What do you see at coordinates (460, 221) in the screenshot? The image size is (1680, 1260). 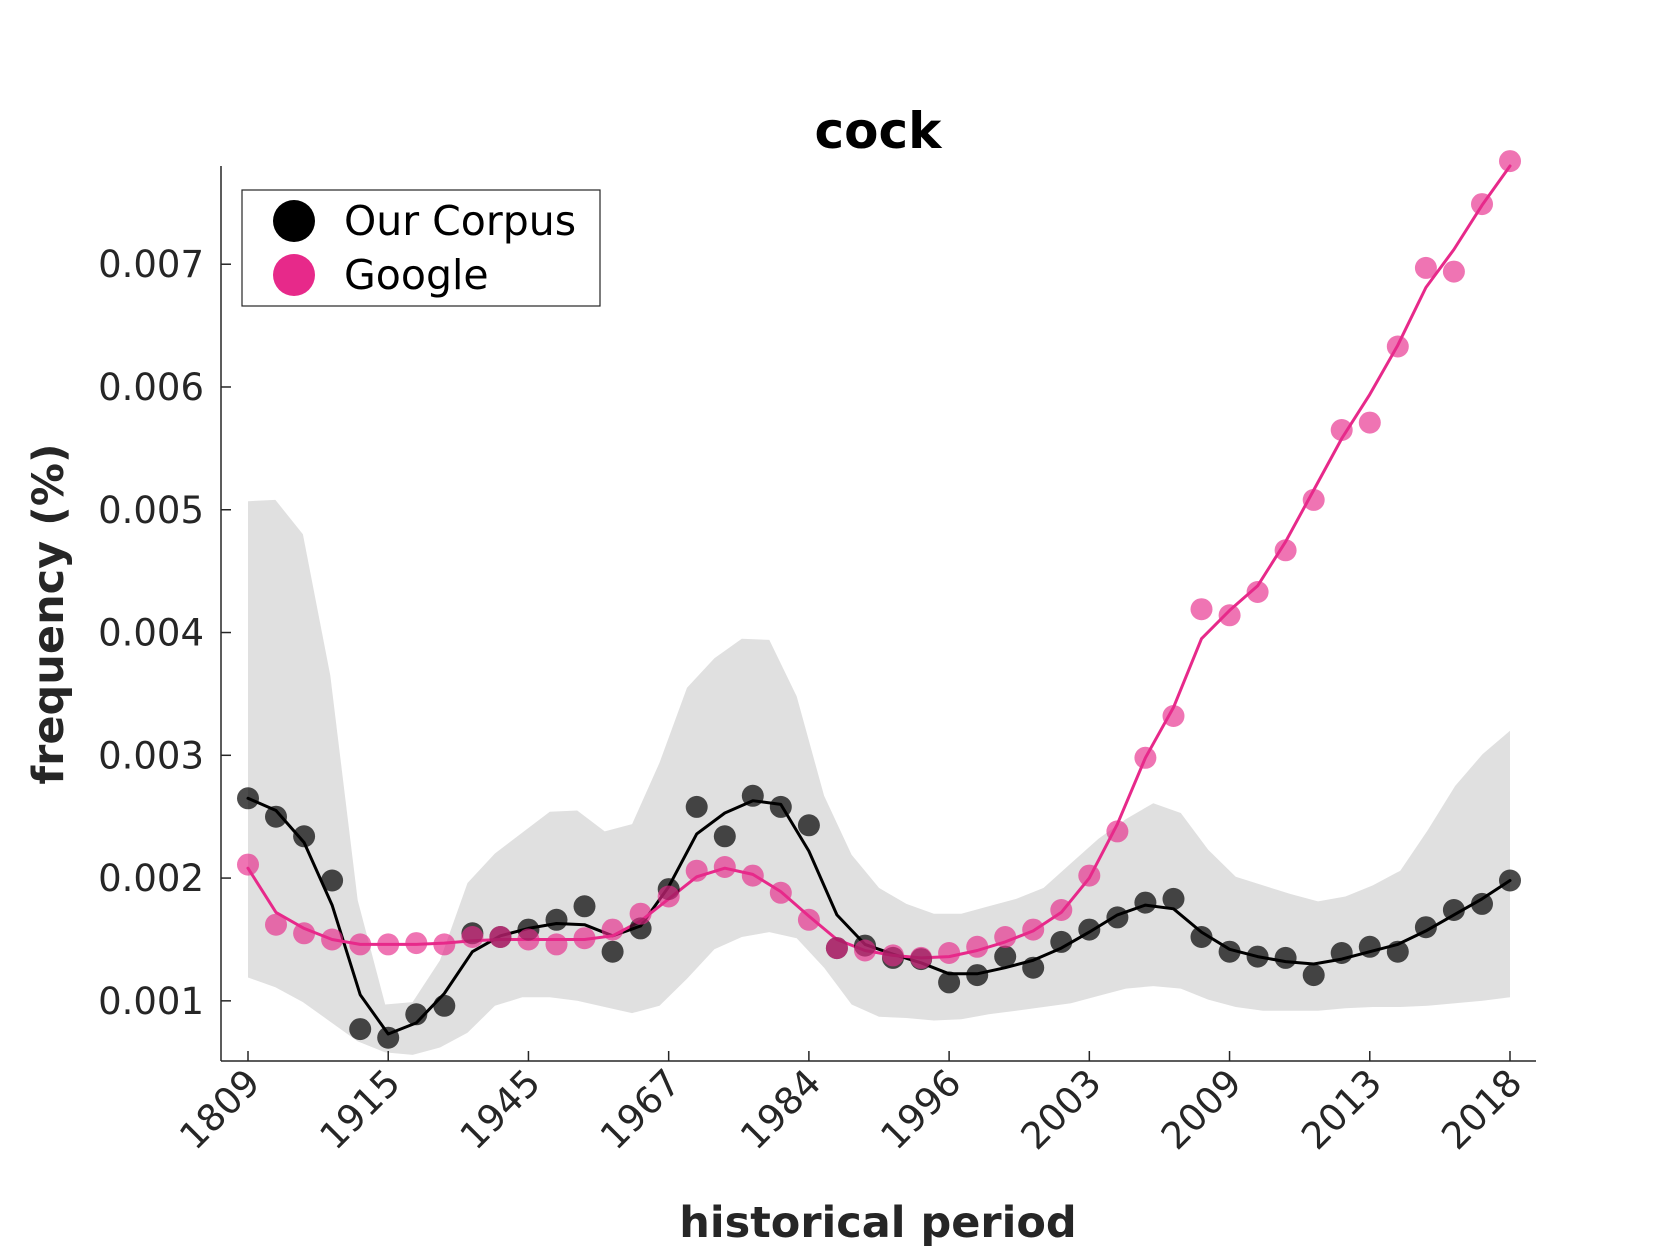 I see `legend-label-our-corpus: Our Corpus` at bounding box center [460, 221].